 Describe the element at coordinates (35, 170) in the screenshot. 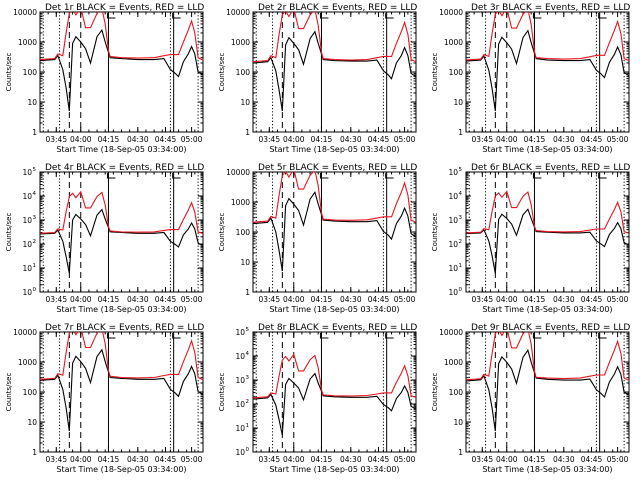

I see `y-tick-exponent: 5` at that location.